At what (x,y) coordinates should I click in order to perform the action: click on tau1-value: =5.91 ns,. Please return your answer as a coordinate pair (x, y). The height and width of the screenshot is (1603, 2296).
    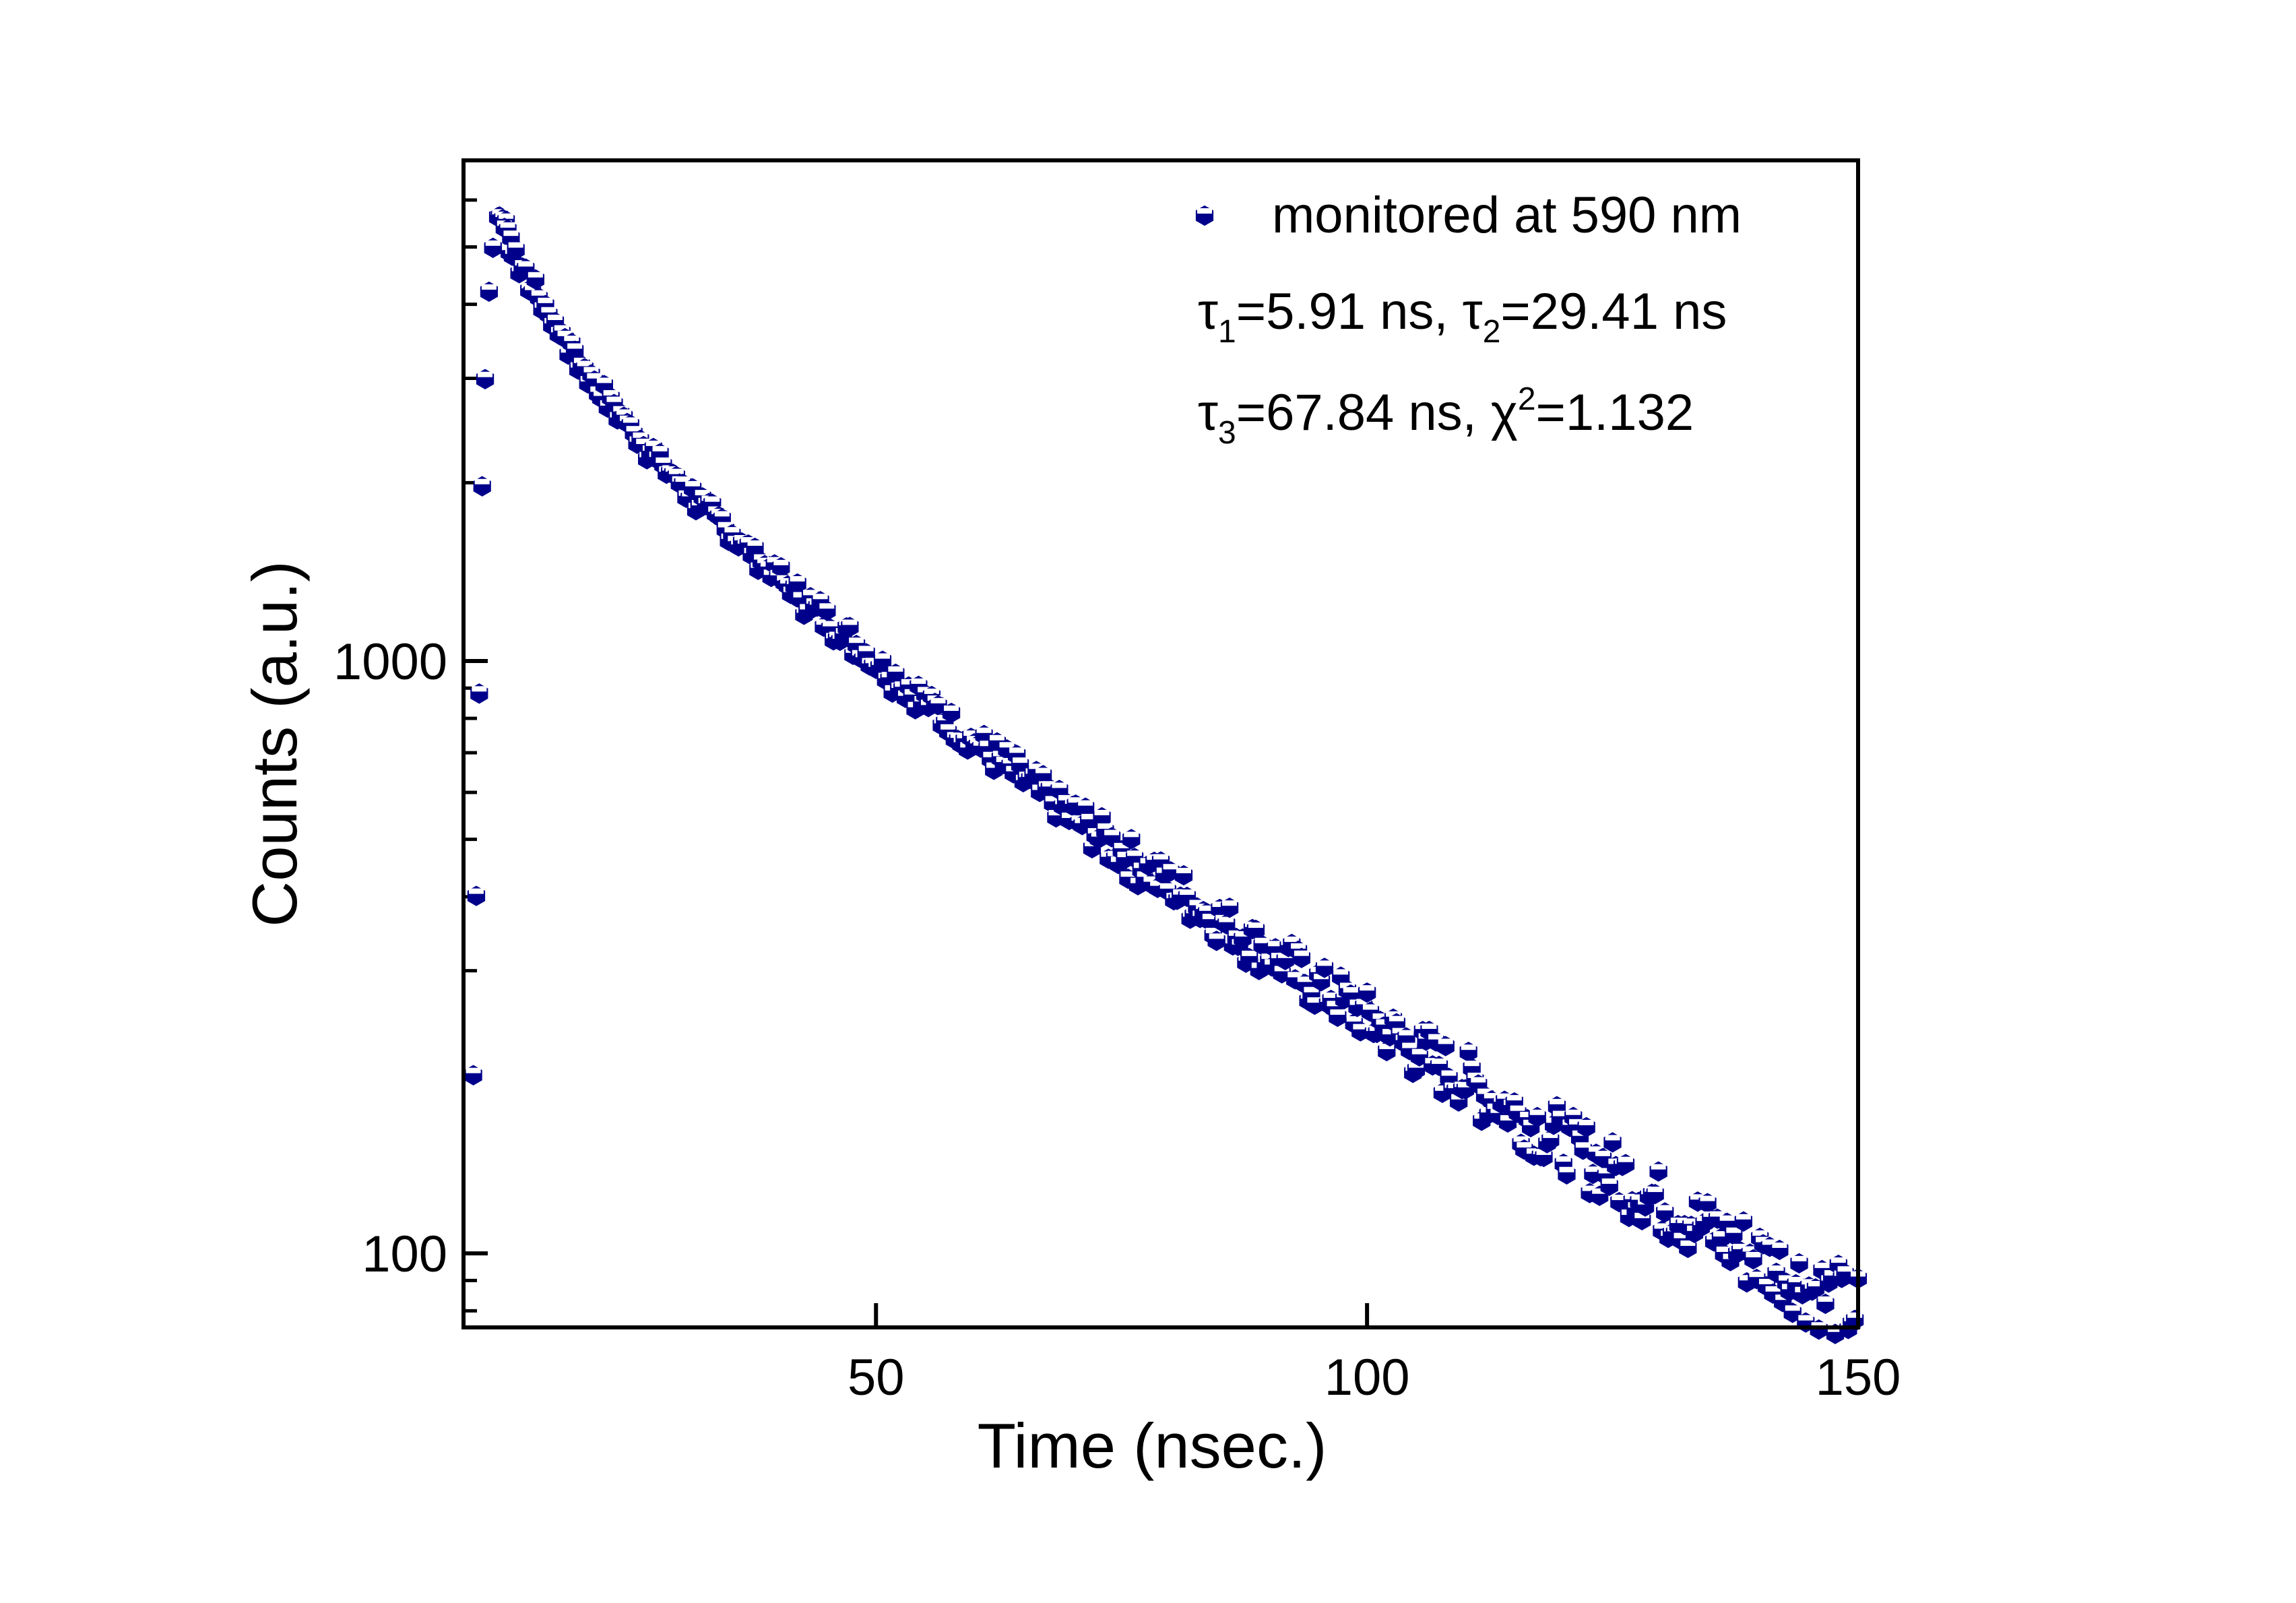
    Looking at the image, I should click on (1349, 311).